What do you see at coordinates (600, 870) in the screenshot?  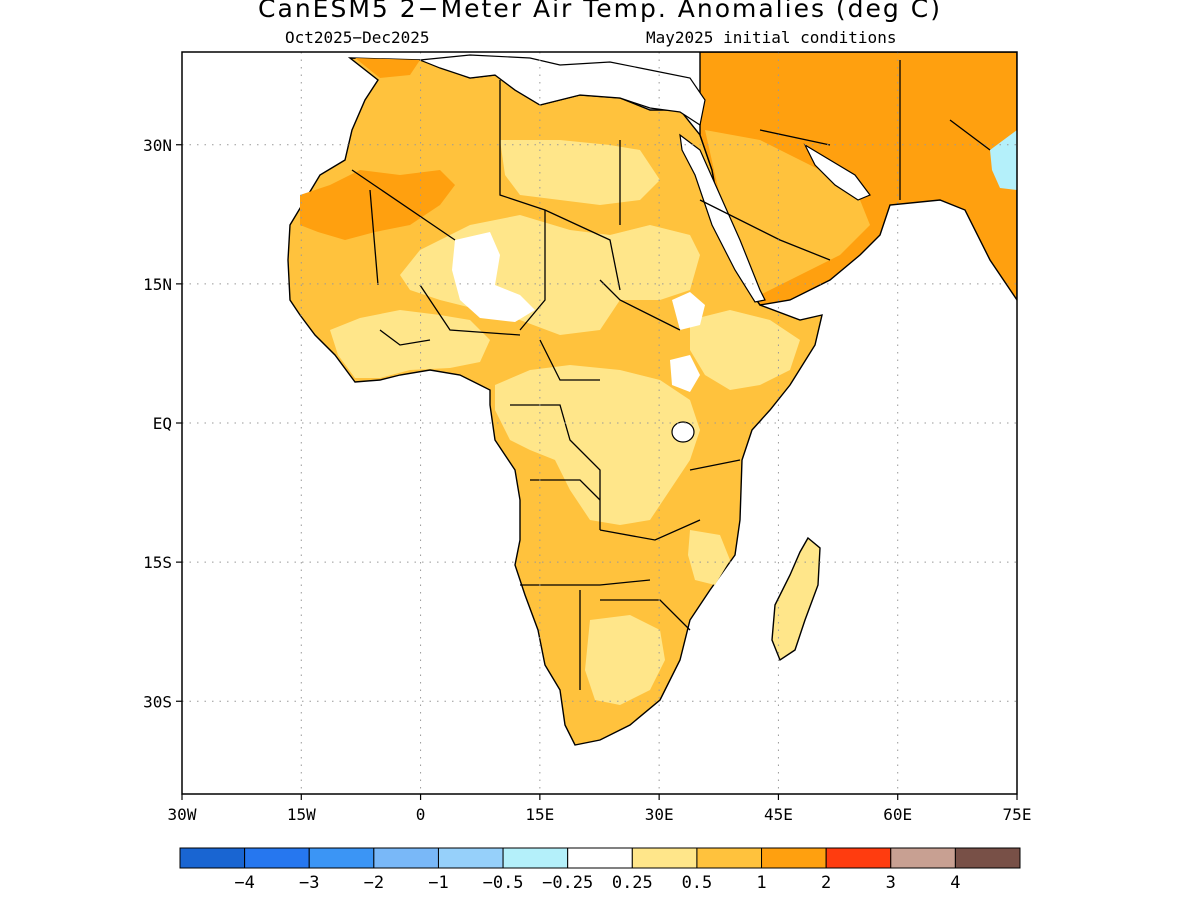 I see `colorbar: −4 −3 −2 −1 −0.5 −0.25 0.25 0.5 1 2 3 4` at bounding box center [600, 870].